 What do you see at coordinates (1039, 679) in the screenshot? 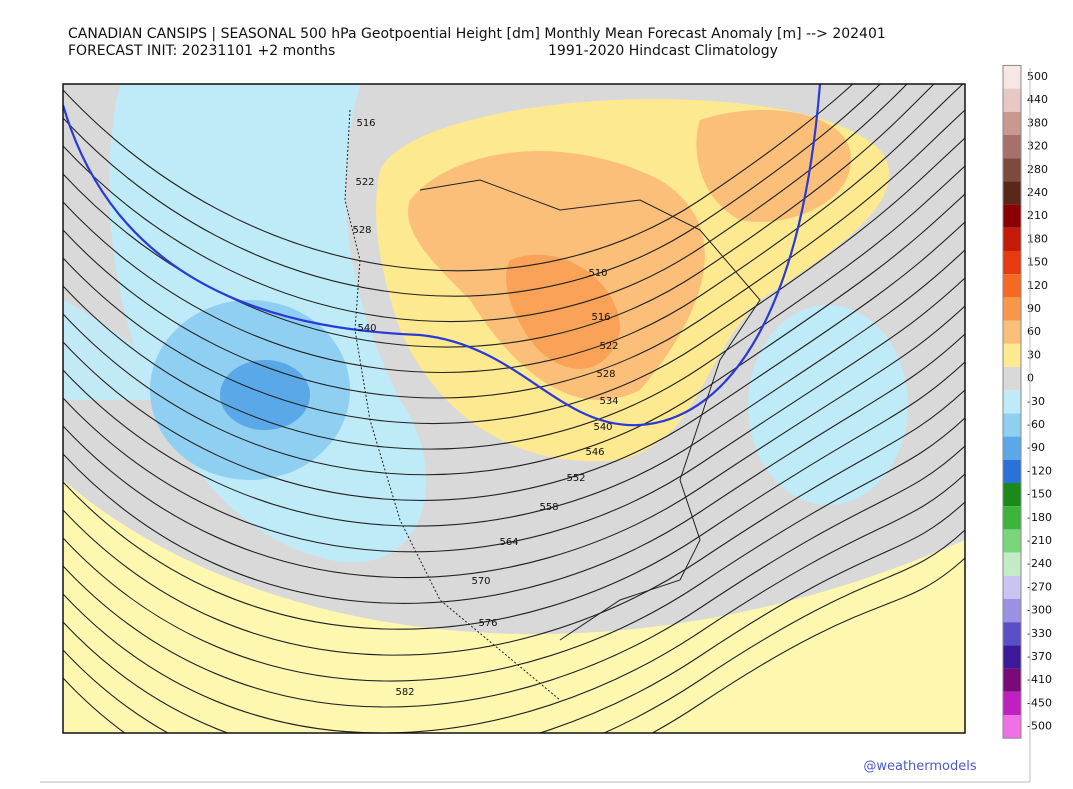
I see `colorbar-label: -410` at bounding box center [1039, 679].